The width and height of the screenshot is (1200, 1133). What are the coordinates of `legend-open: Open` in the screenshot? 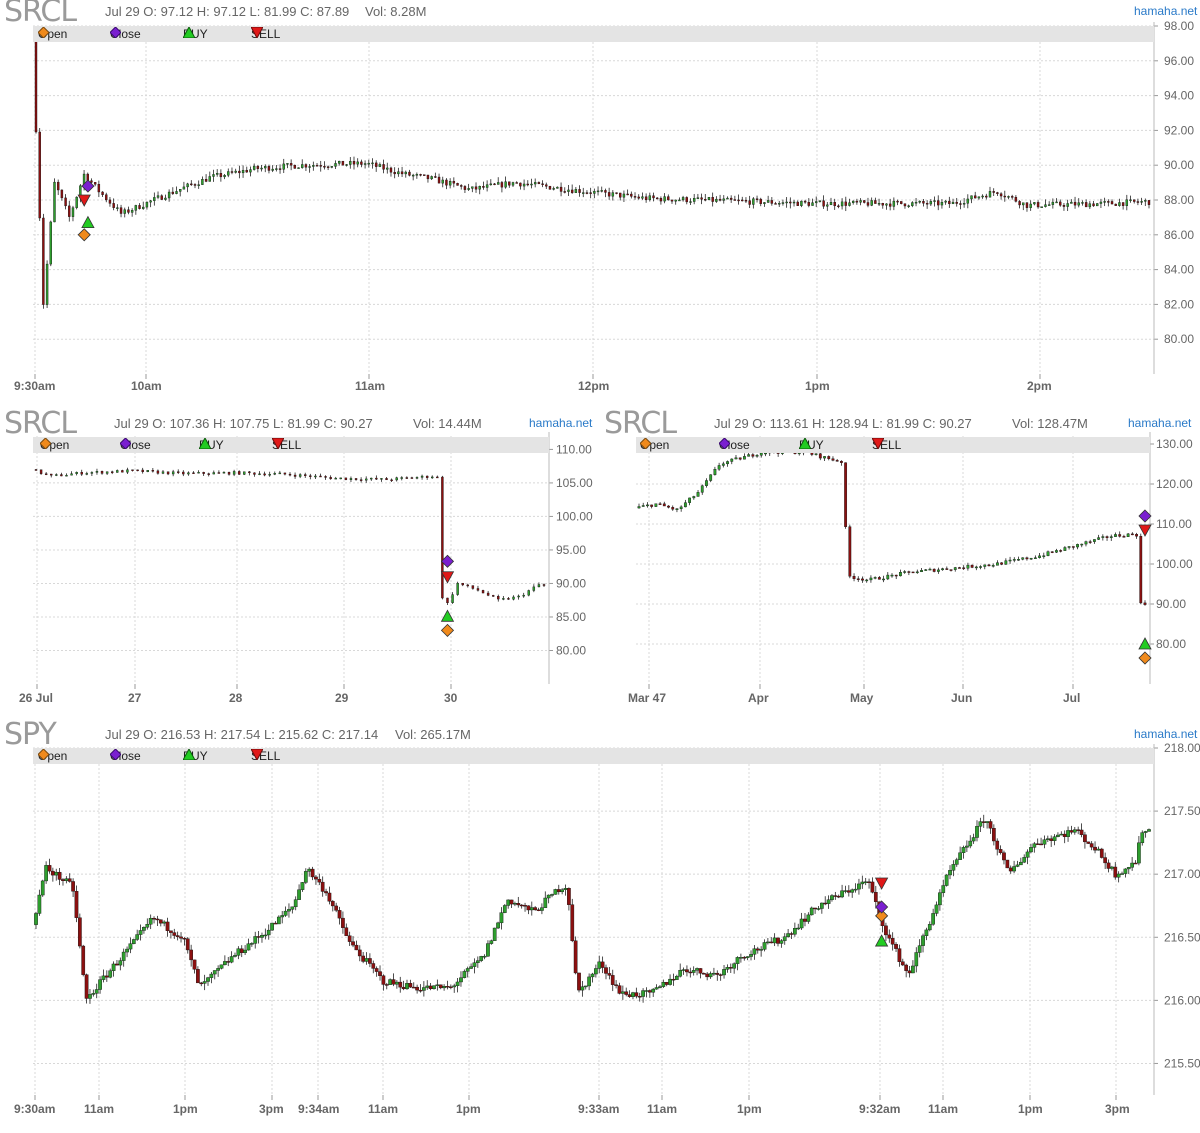 It's located at (55, 445).